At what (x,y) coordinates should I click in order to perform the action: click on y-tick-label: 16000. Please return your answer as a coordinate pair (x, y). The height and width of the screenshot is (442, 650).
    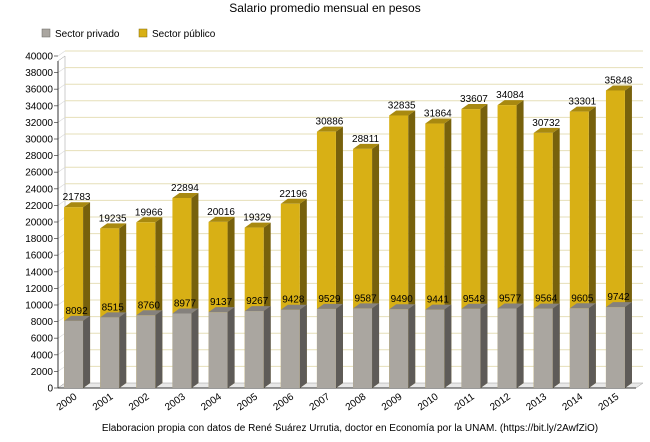
    Looking at the image, I should click on (39, 256).